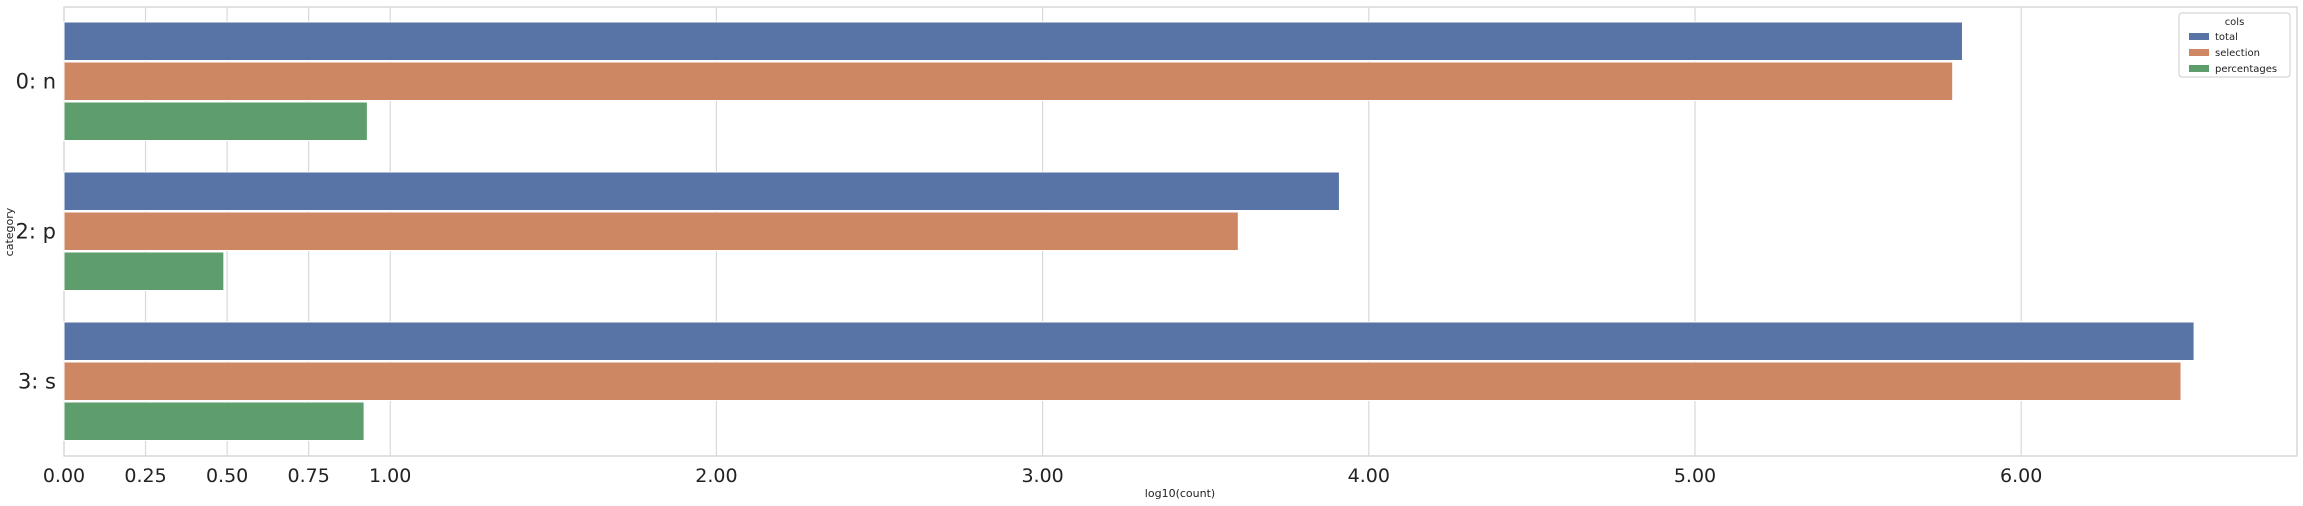 The width and height of the screenshot is (2303, 506). I want to click on y-tick-label: 2: p, so click(36, 231).